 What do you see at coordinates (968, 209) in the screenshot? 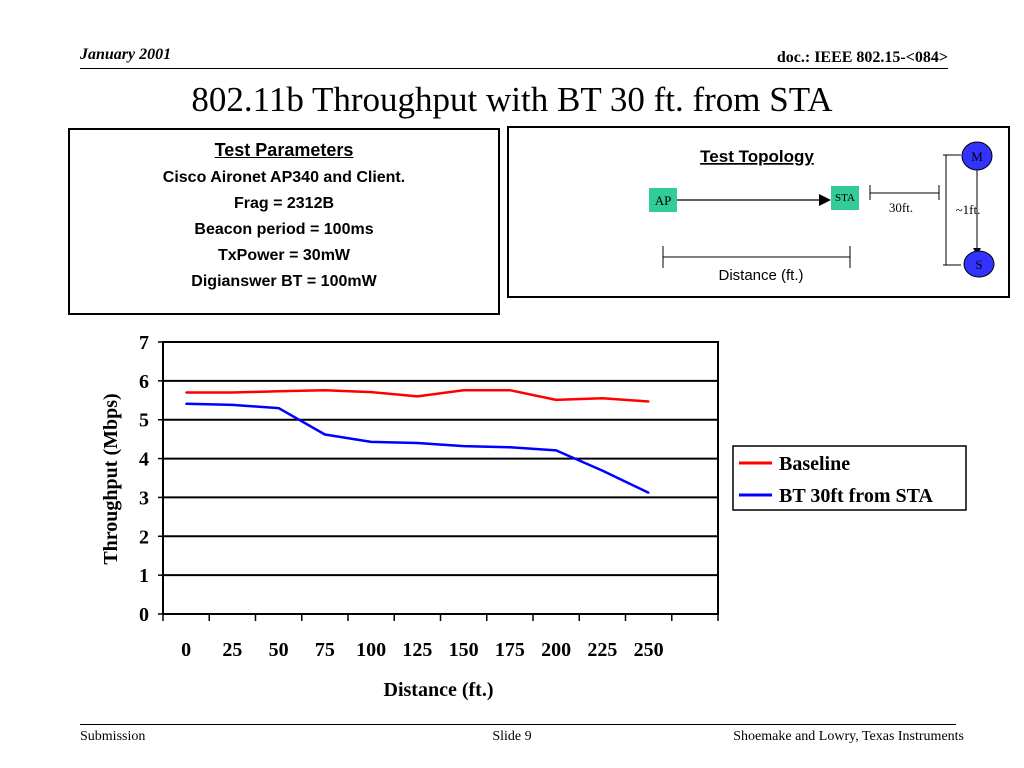
I see `dist-1ft-label: ~1ft.` at bounding box center [968, 209].